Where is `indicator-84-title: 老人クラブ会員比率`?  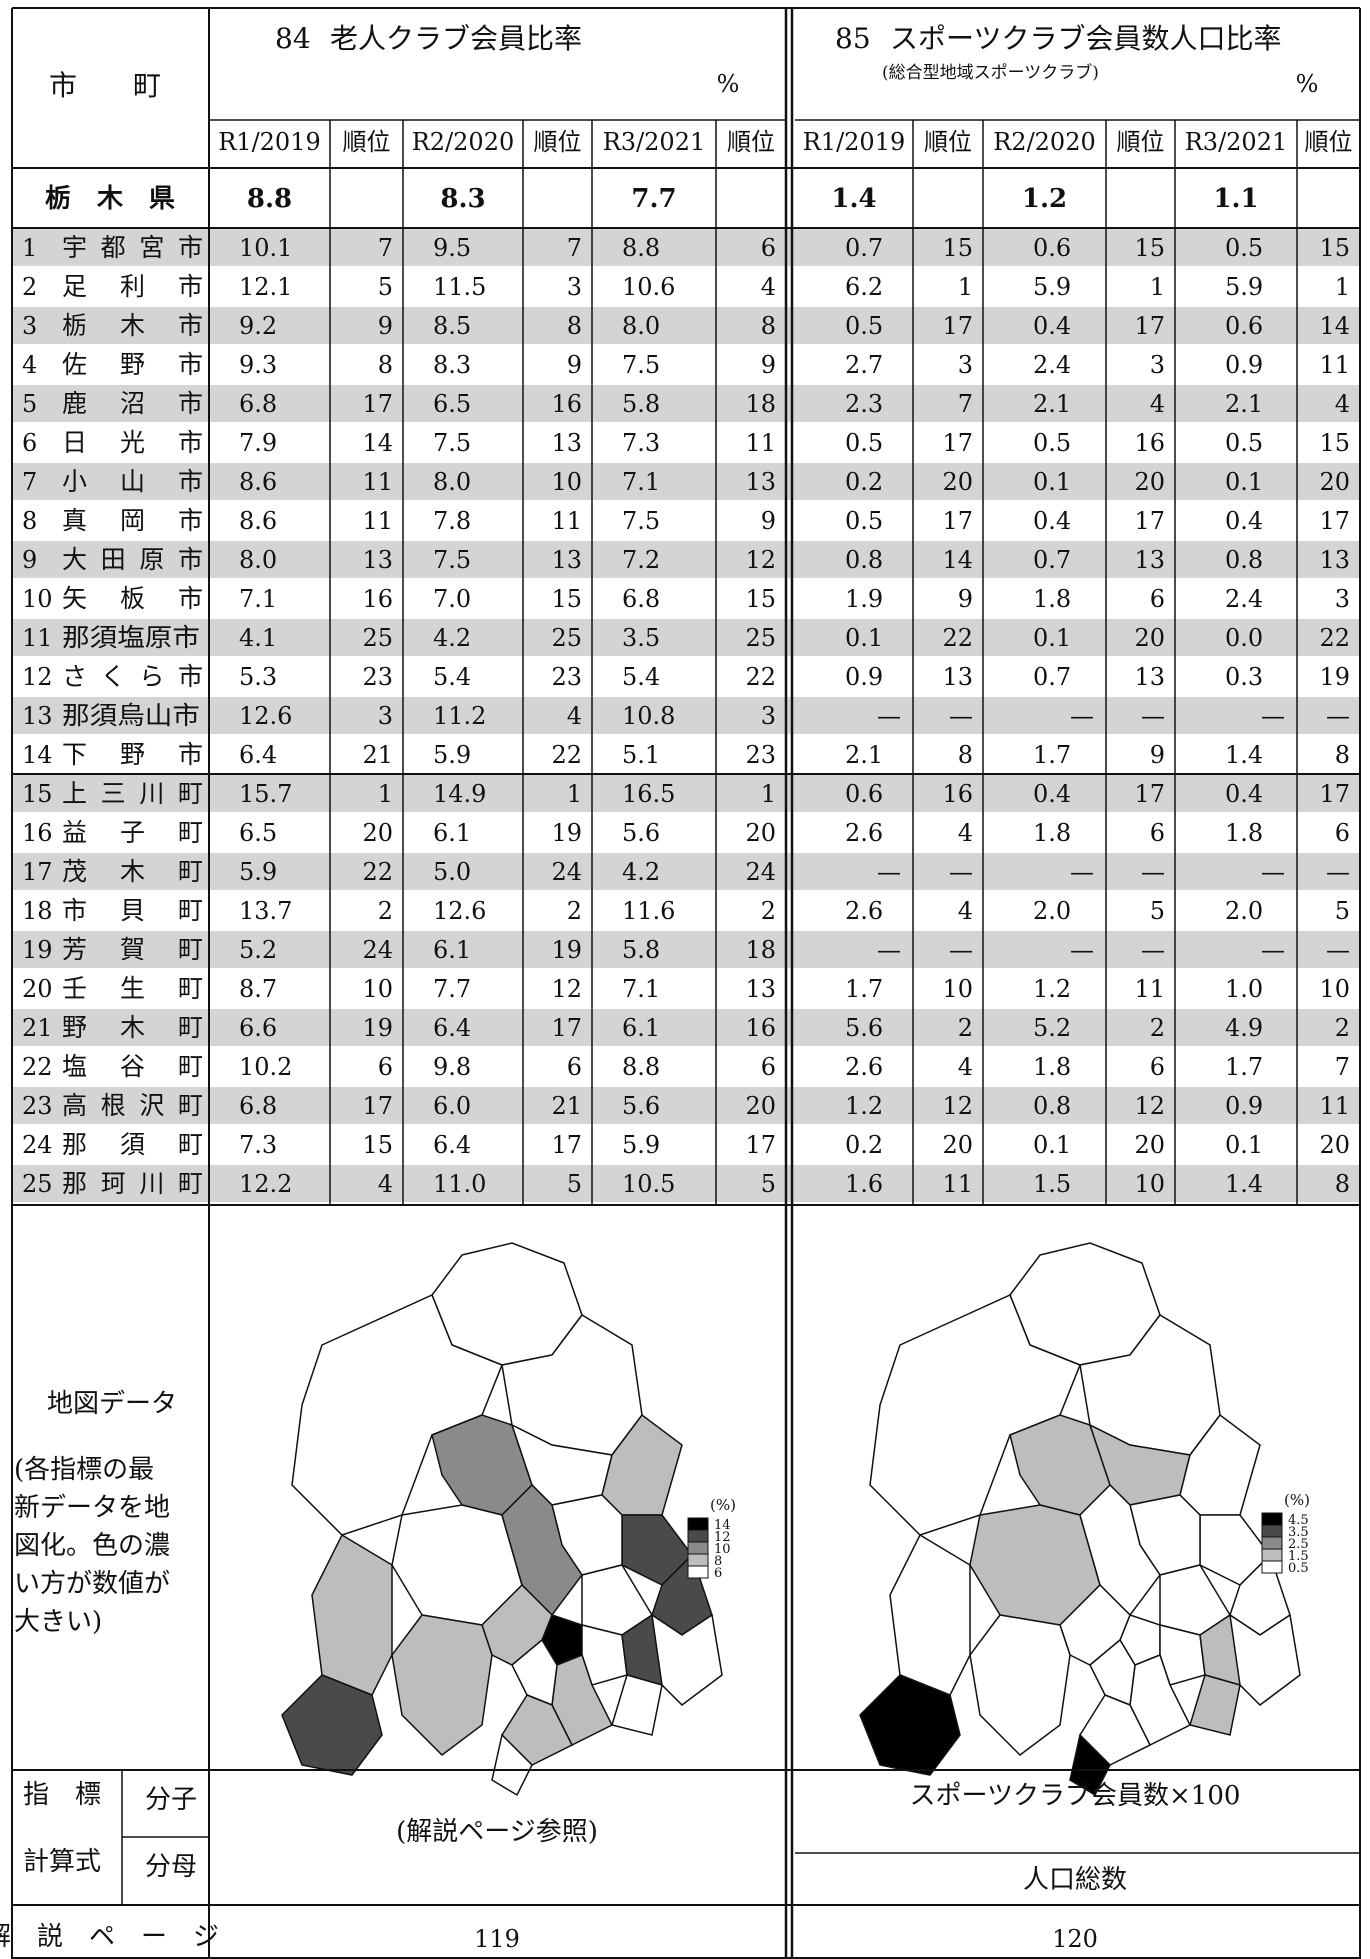
indicator-84-title: 老人クラブ会員比率 is located at coordinates (456, 38).